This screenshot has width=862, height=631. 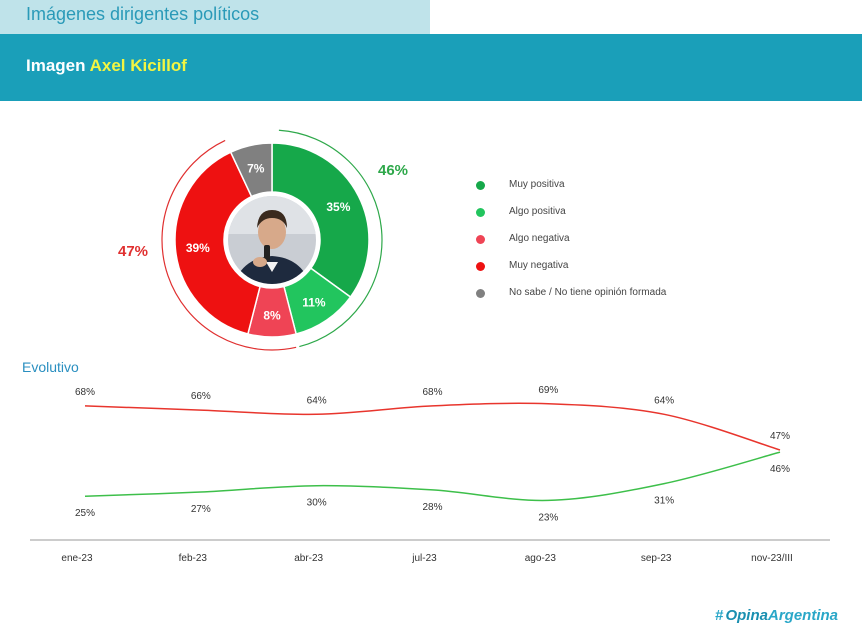 I want to click on data-label: 30%, so click(x=317, y=503).